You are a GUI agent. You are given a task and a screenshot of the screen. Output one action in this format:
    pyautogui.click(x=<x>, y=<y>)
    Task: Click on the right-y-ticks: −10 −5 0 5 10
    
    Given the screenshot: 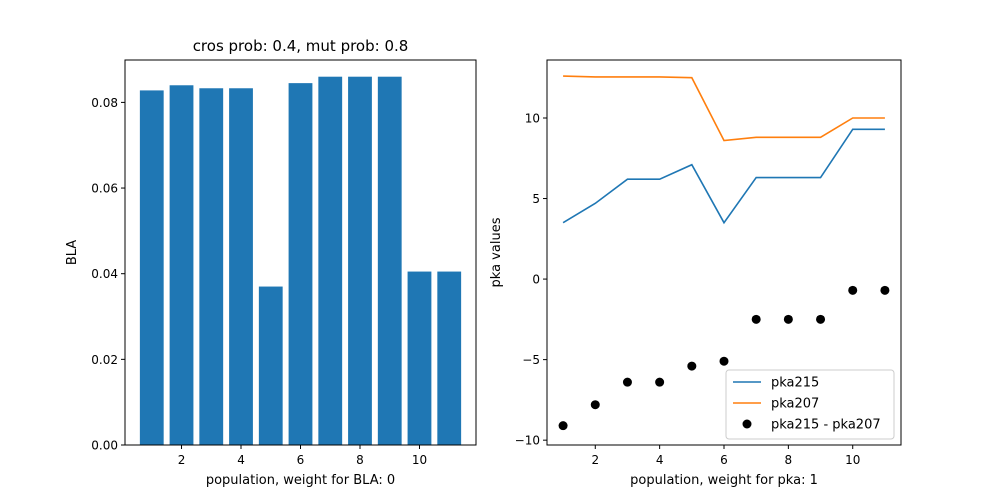 What is the action you would take?
    pyautogui.click(x=531, y=279)
    